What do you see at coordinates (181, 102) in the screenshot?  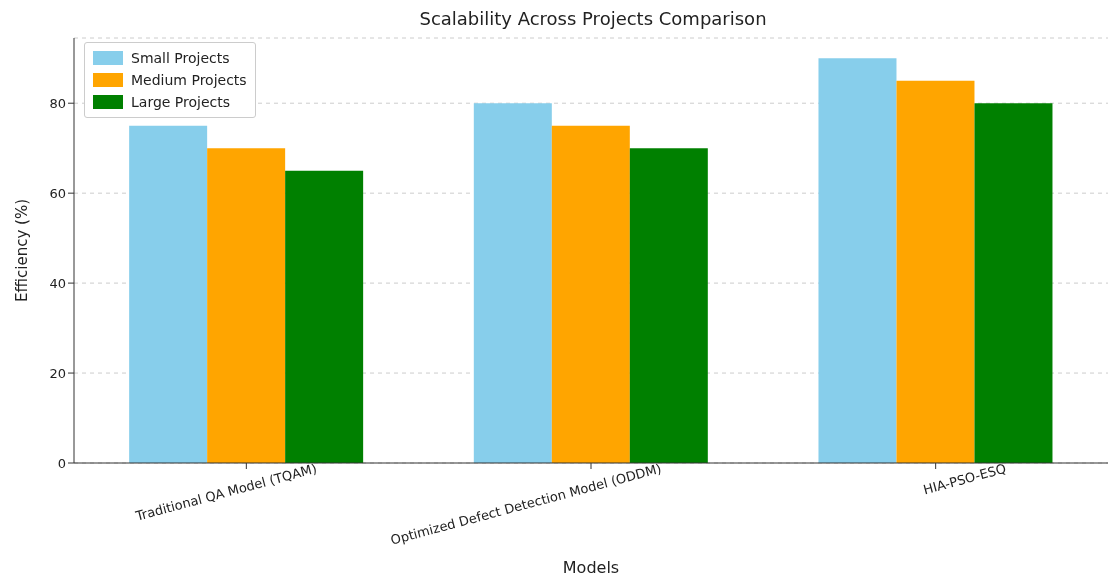 I see `legend-label: Large Projects` at bounding box center [181, 102].